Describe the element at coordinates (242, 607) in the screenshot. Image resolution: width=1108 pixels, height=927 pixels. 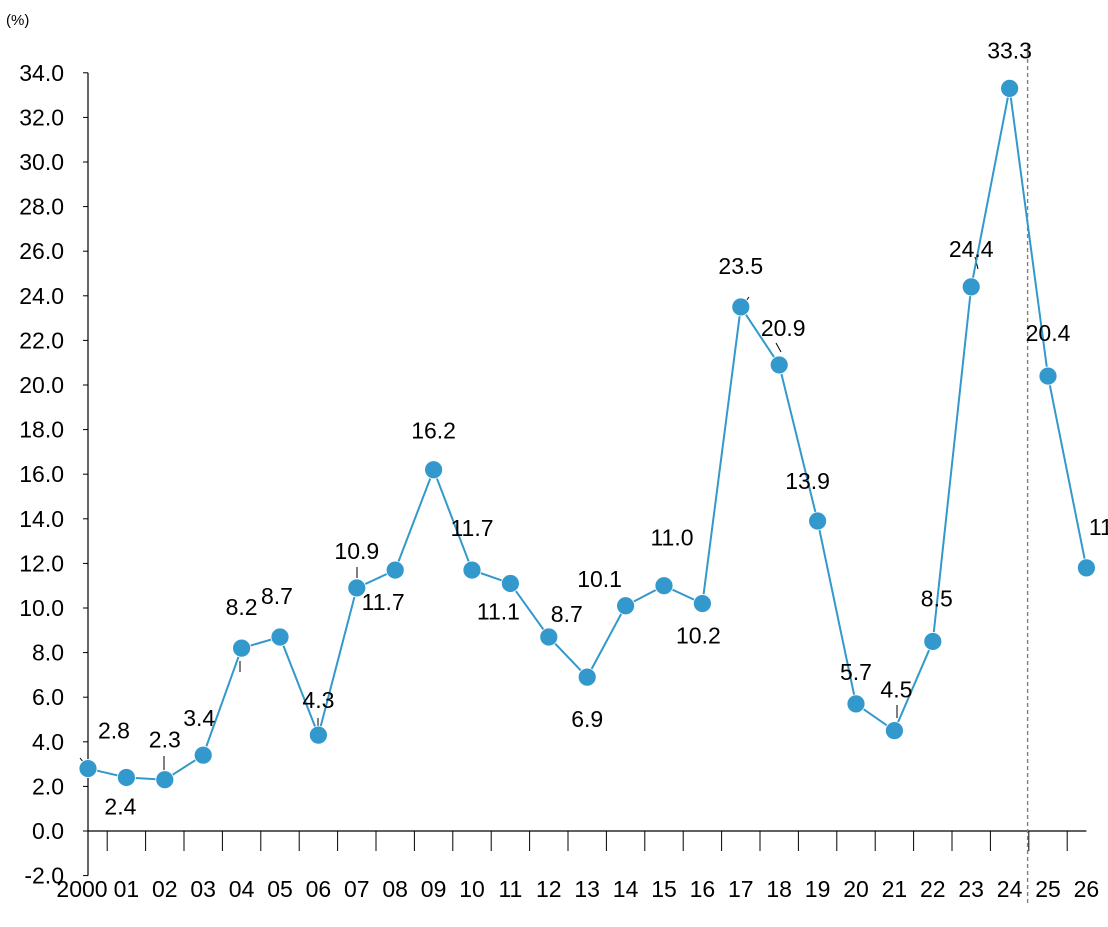
I see `data-label: 8.2` at that location.